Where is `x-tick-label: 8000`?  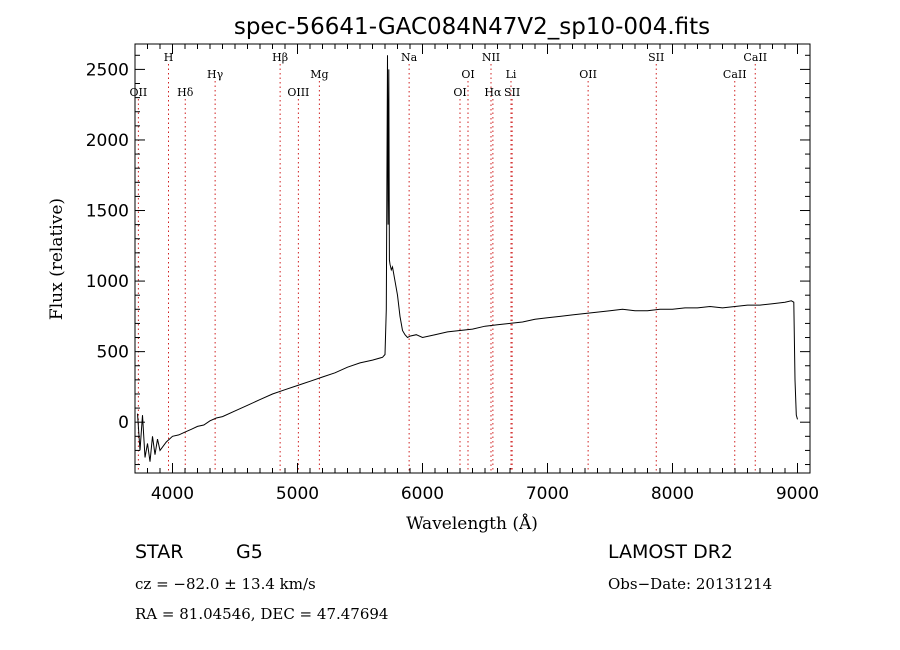
x-tick-label: 8000 is located at coordinates (672, 494).